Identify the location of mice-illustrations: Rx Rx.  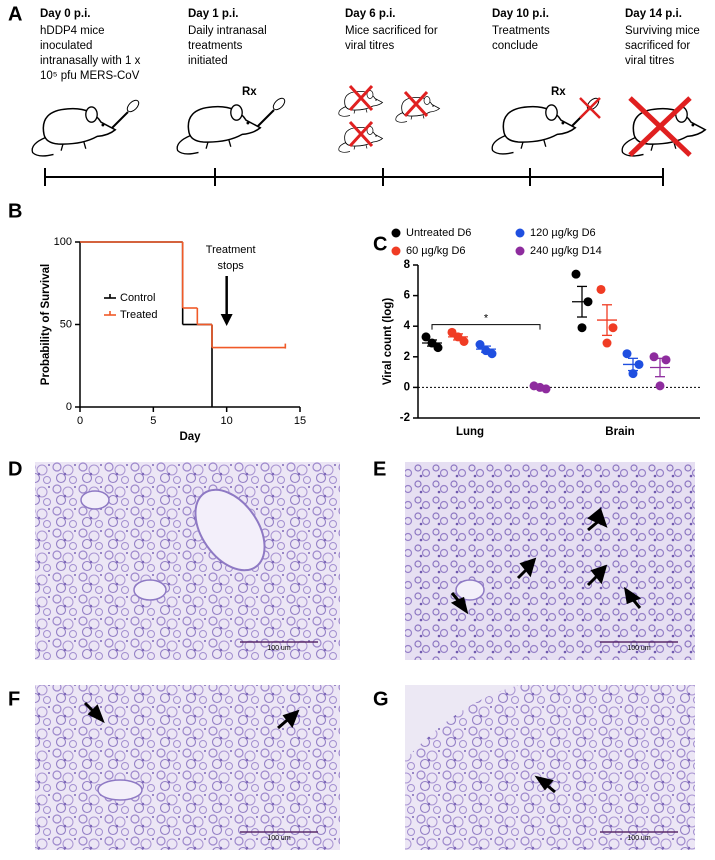
(369, 120).